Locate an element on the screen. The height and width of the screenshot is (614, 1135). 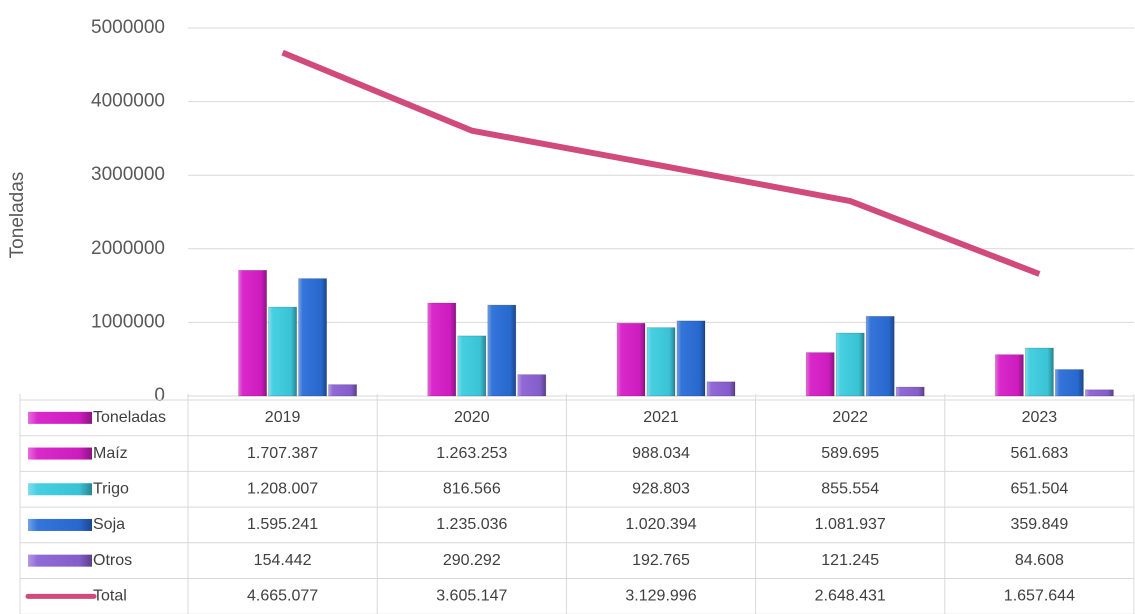
table-value: 192.765 is located at coordinates (661, 560).